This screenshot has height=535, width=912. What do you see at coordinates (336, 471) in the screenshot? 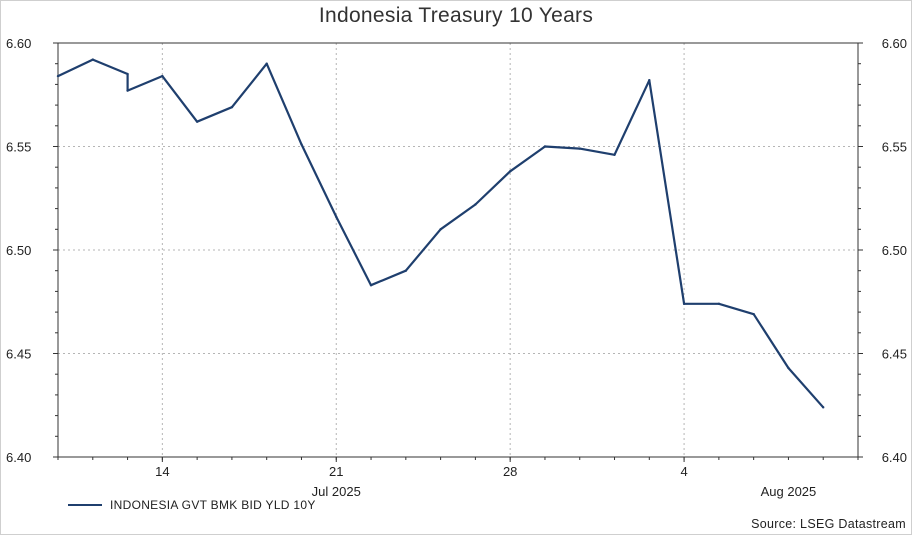
I see `x-tick-label: 21` at bounding box center [336, 471].